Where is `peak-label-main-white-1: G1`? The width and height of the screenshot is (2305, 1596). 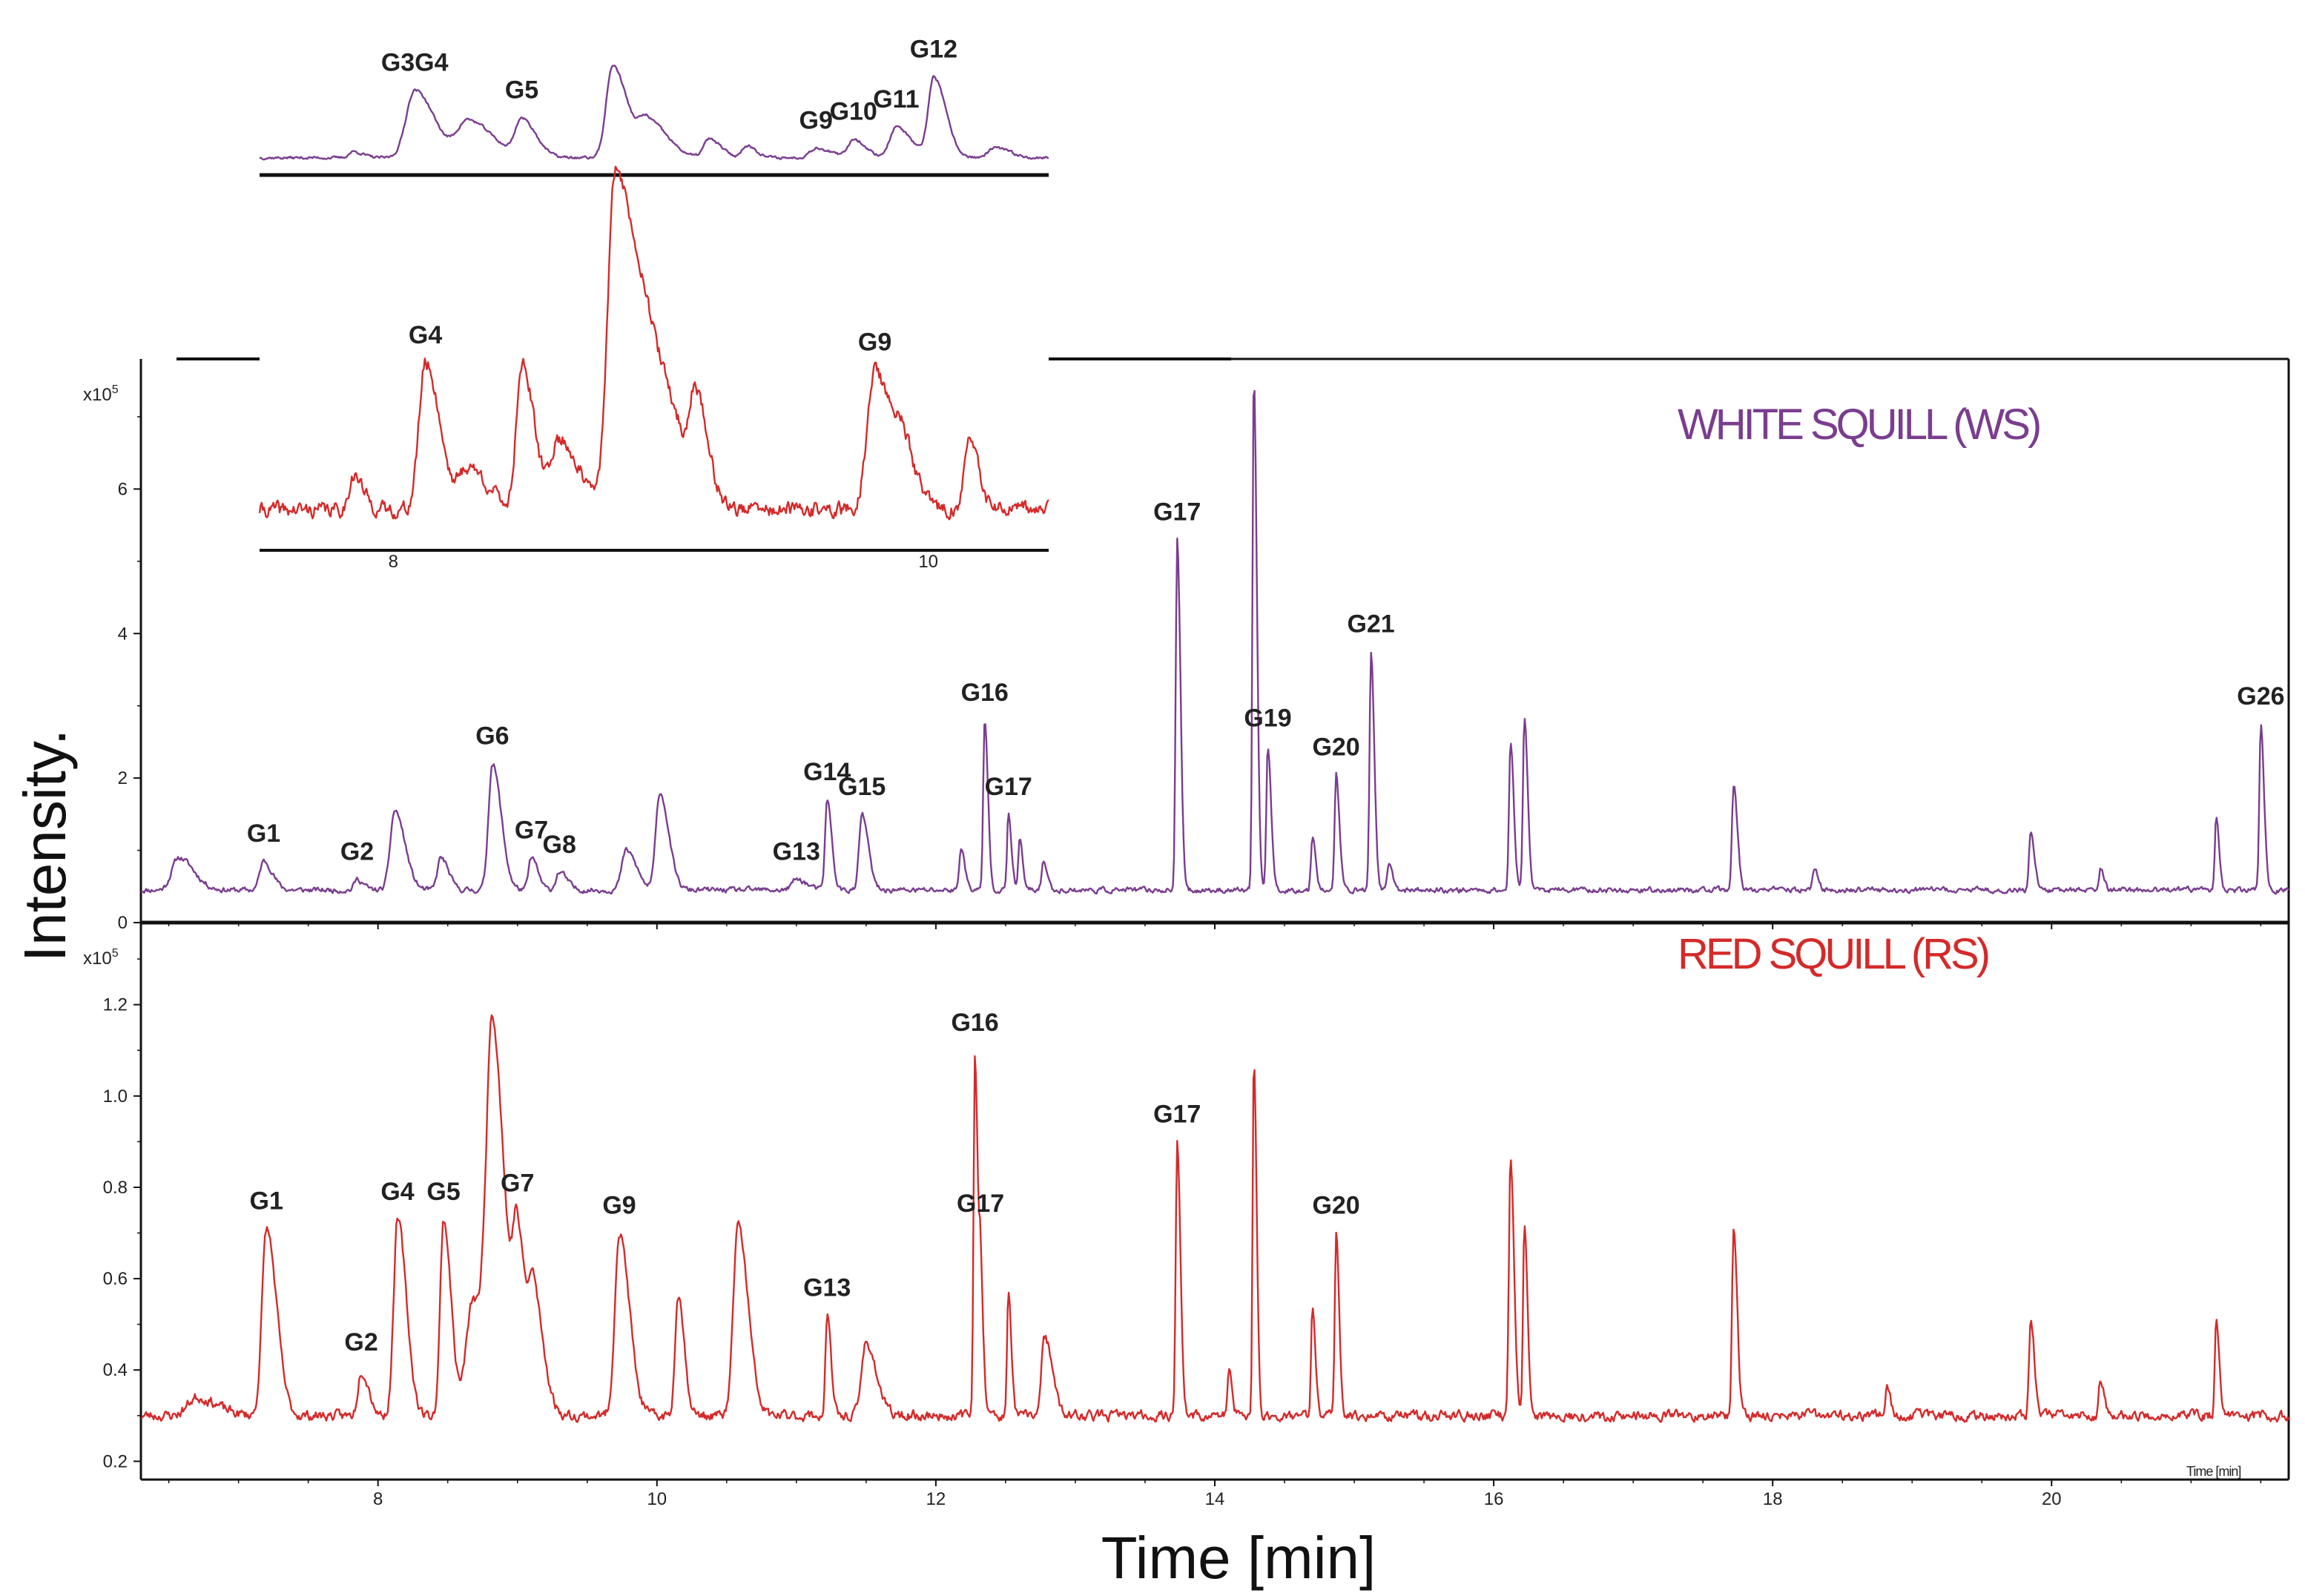 peak-label-main-white-1: G1 is located at coordinates (263, 834).